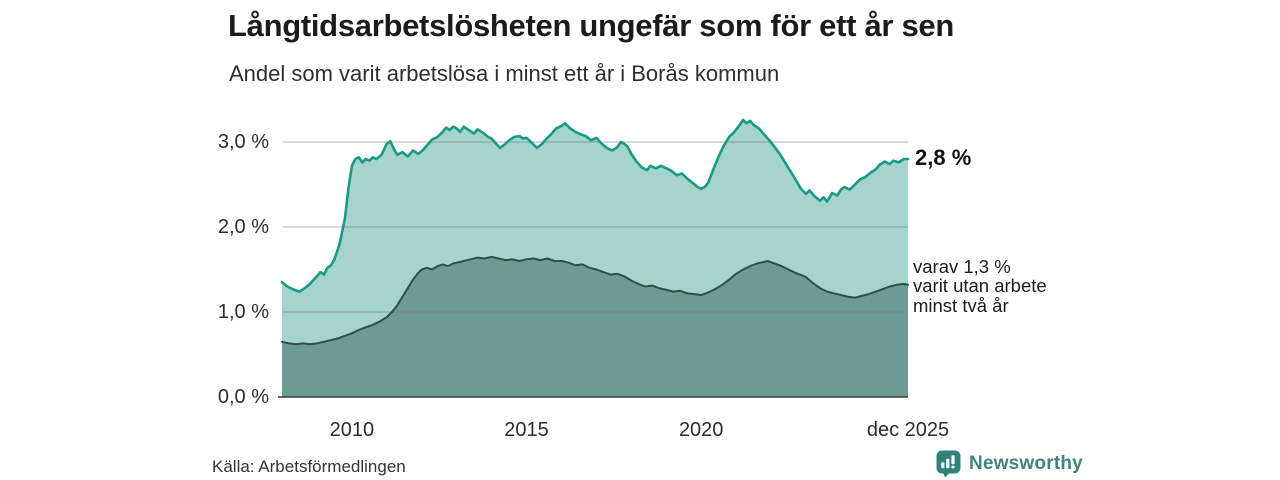 The image size is (1280, 480). What do you see at coordinates (595, 300) in the screenshot?
I see `series-line` at bounding box center [595, 300].